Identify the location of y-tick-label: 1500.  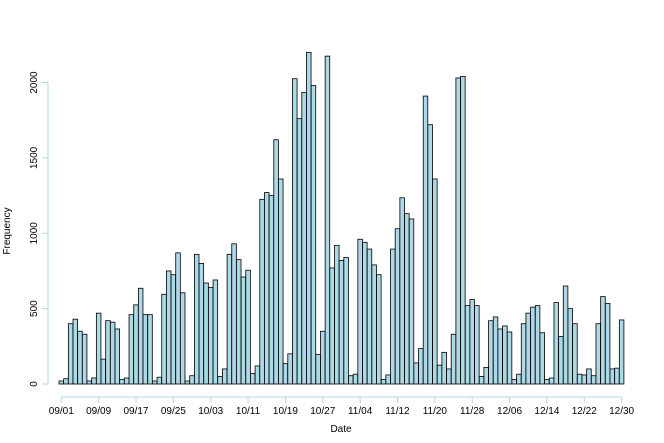
(34, 157).